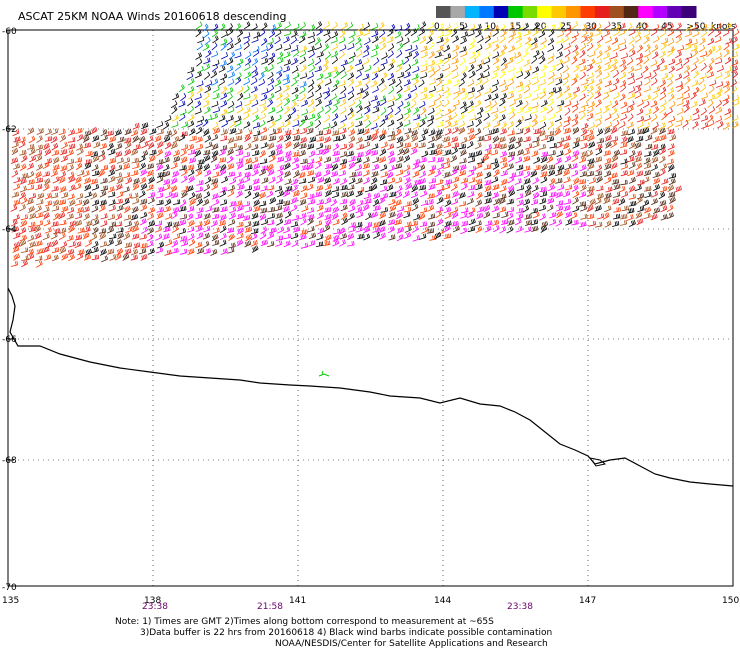 The height and width of the screenshot is (650, 740). What do you see at coordinates (370, 601) in the screenshot?
I see `longitude-labels: 135 138 141 144 147 150` at bounding box center [370, 601].